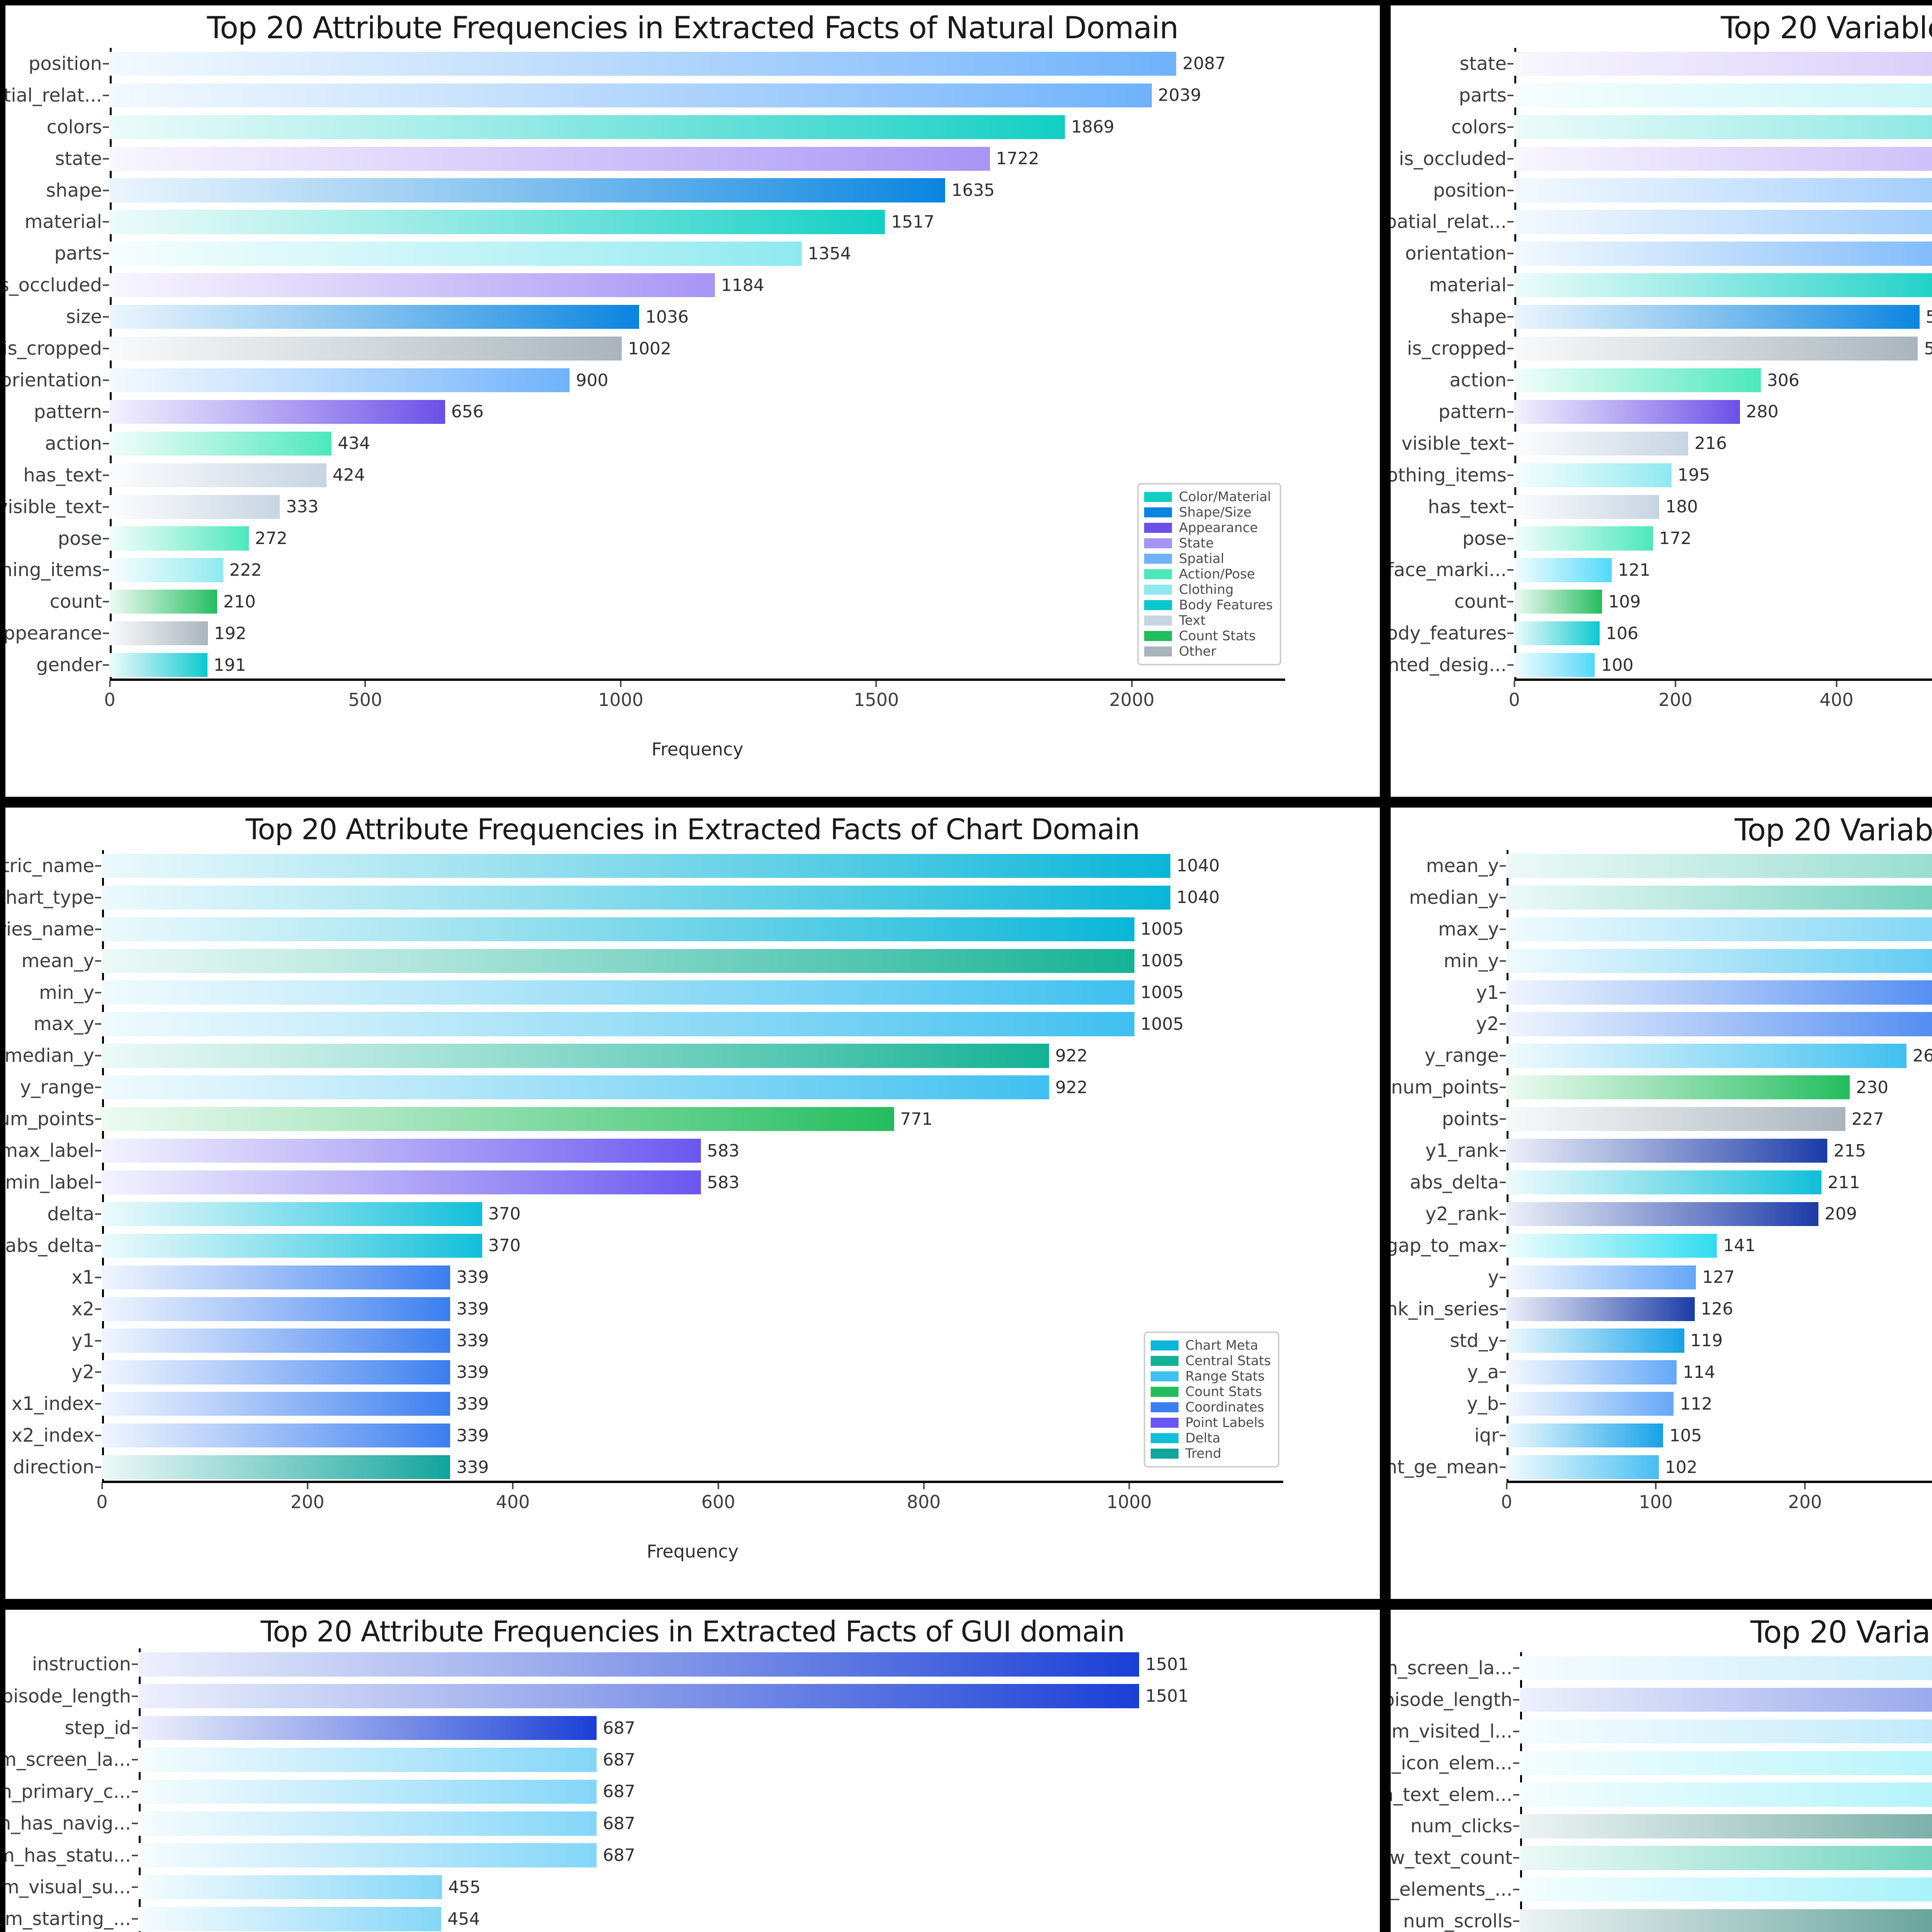  Describe the element at coordinates (1506, 1502) in the screenshot. I see `x-tick-label: 0` at that location.